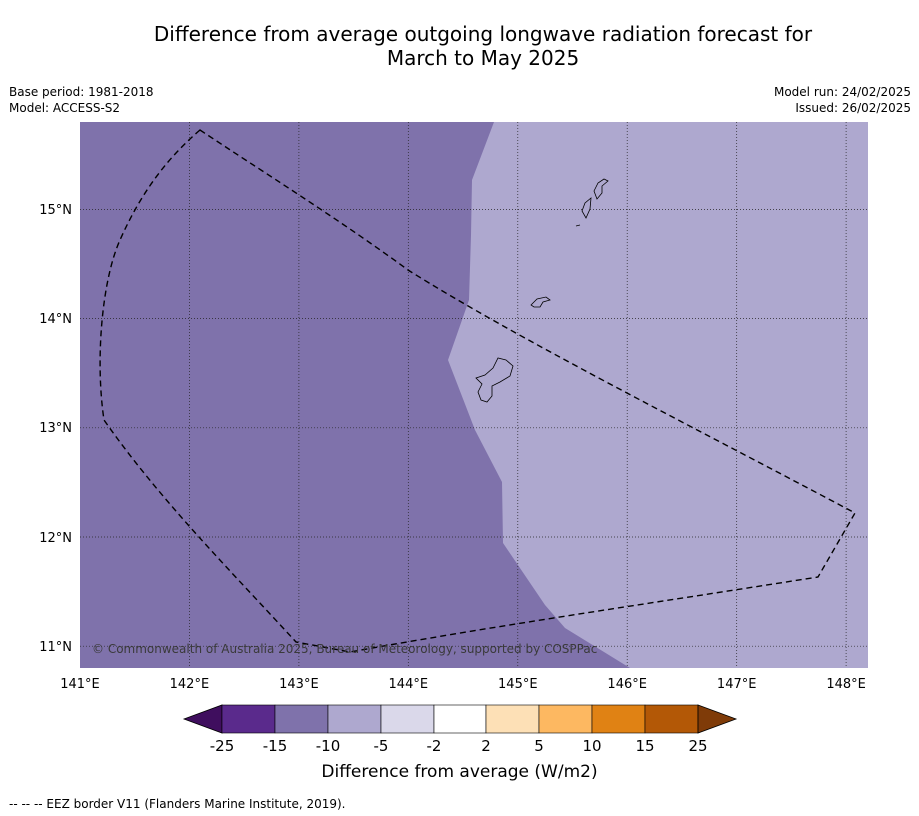 The image size is (919, 816). I want to click on lon-label: 145°E, so click(518, 684).